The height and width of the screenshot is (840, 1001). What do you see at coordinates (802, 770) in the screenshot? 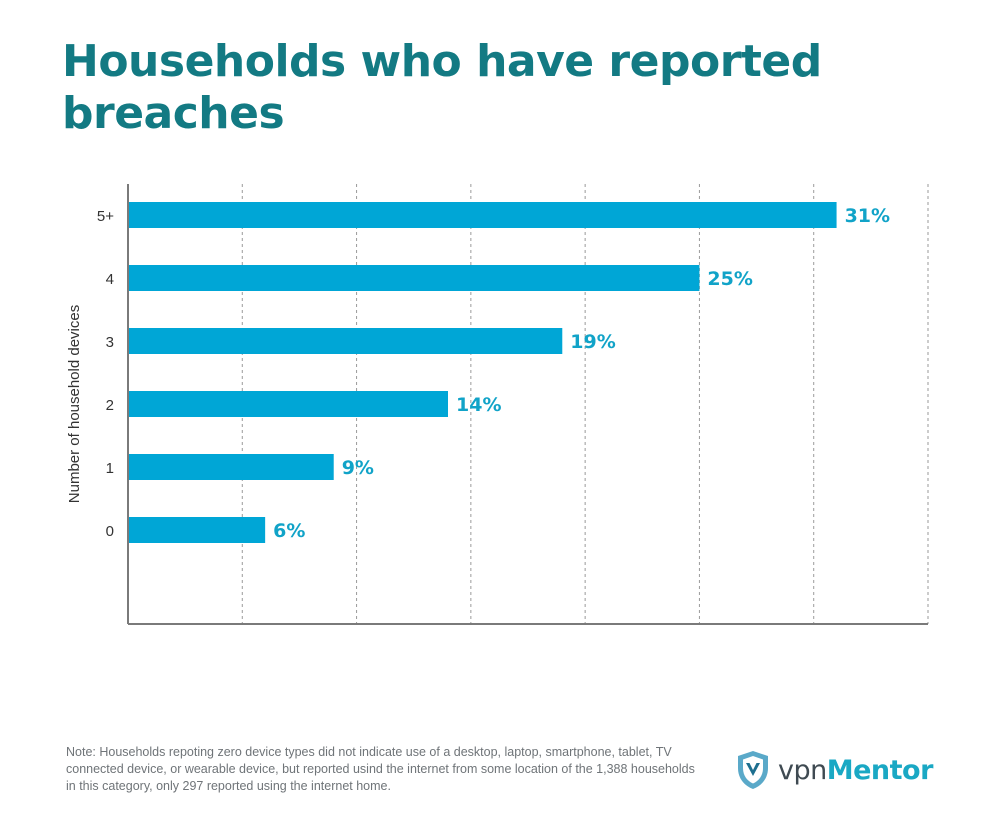
I see `logo-text-vpn: vpn` at bounding box center [802, 770].